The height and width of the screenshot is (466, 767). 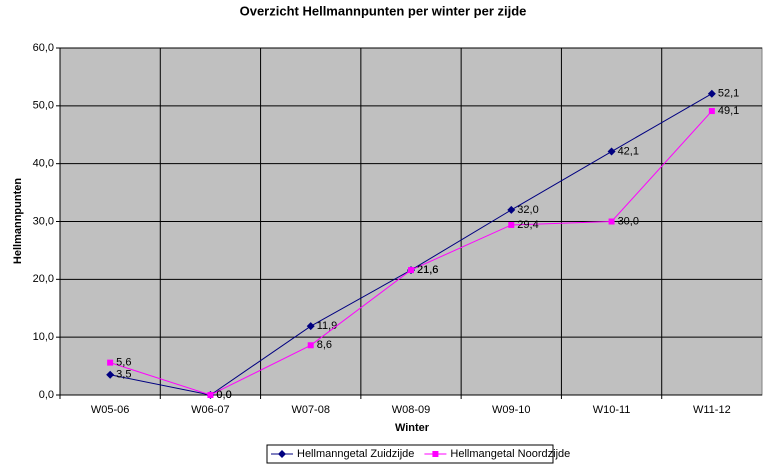 What do you see at coordinates (43, 337) in the screenshot?
I see `y-tick-label: 10,0` at bounding box center [43, 337].